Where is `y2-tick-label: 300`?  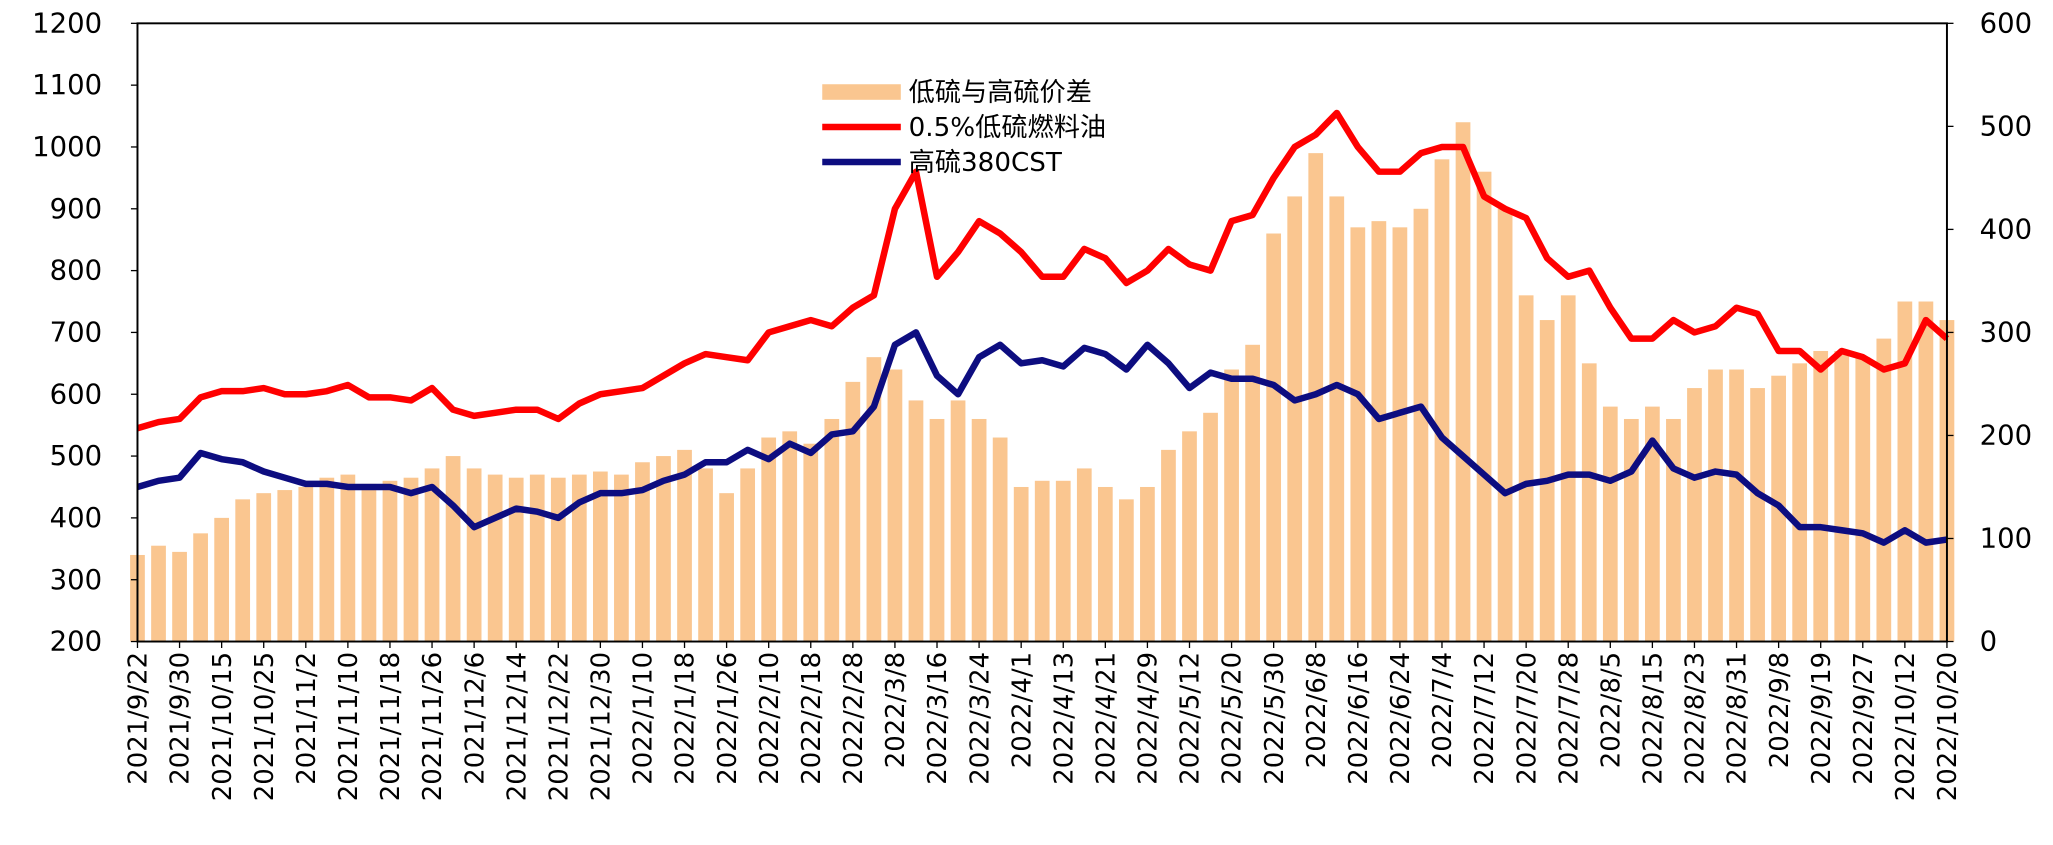 y2-tick-label: 300 is located at coordinates (2006, 333).